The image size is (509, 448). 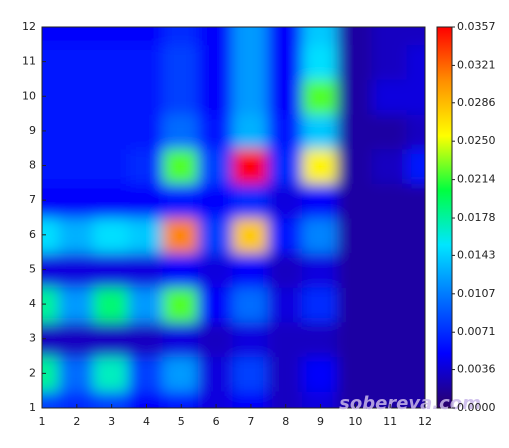 What do you see at coordinates (181, 421) in the screenshot?
I see `x-tick-label: 5` at bounding box center [181, 421].